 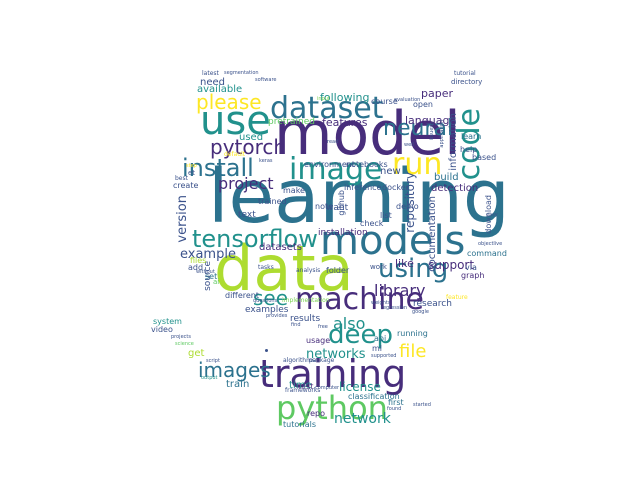 I want to click on word-without: without, so click(x=205, y=272).